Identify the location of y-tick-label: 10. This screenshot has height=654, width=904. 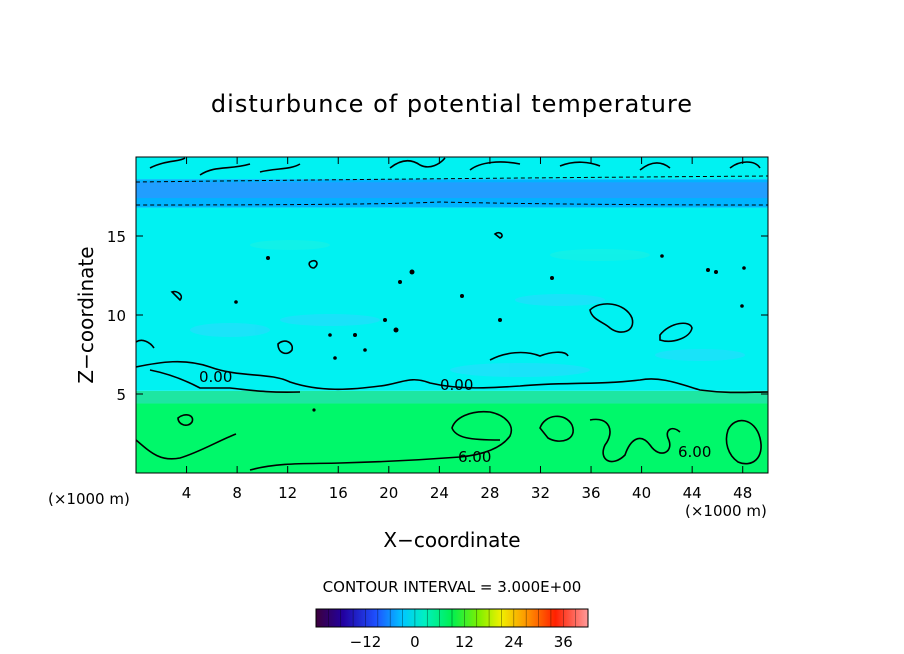
(116, 316).